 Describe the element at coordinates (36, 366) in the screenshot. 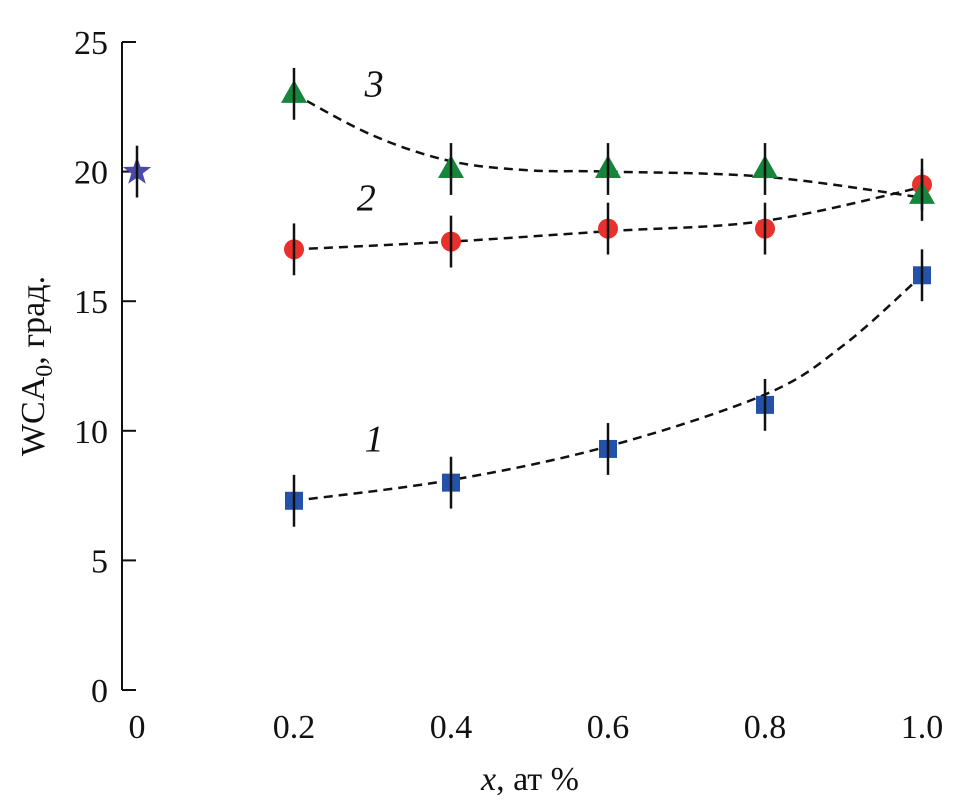

I see `y-axis-title: WCA0, град.` at that location.